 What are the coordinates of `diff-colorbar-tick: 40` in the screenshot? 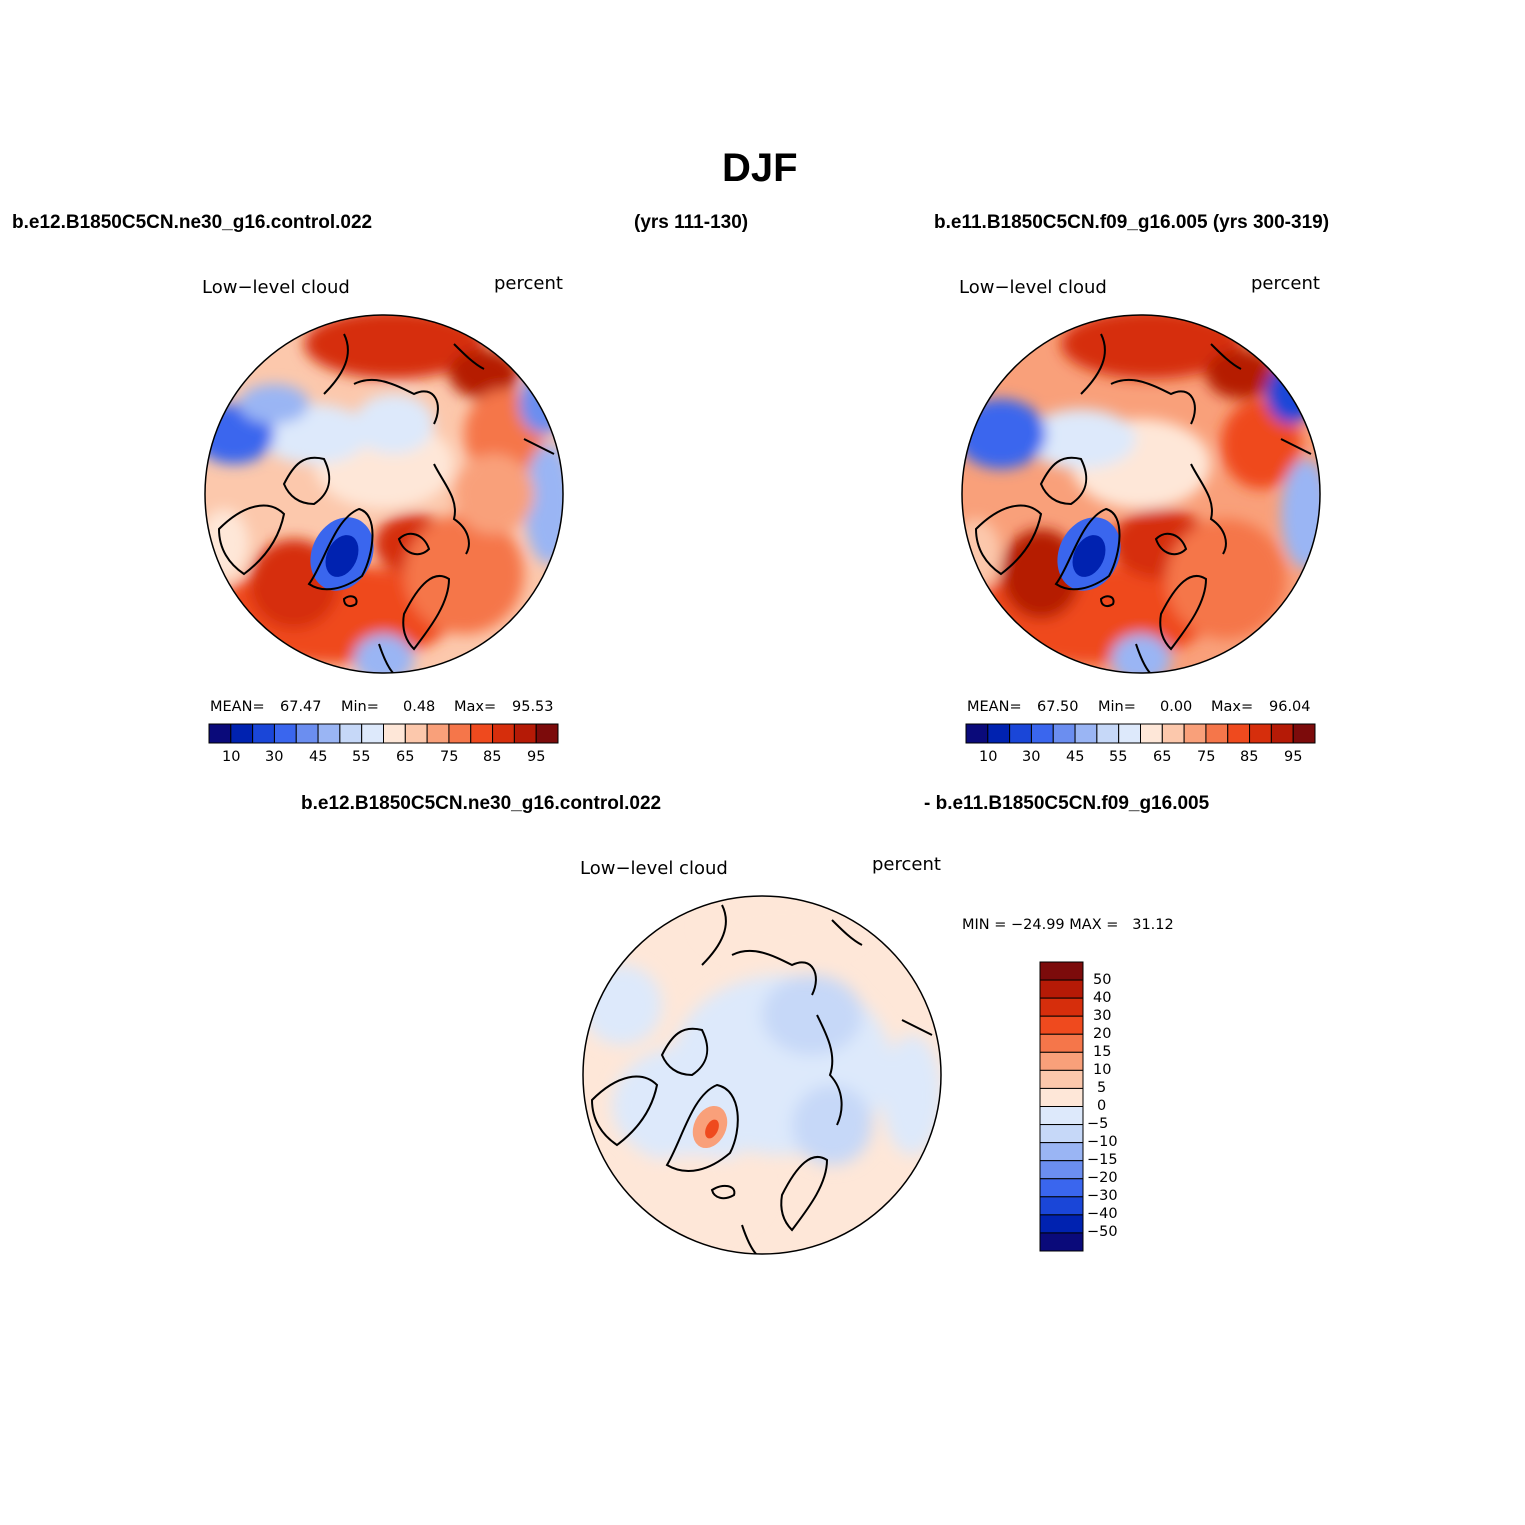 It's located at (1102, 998).